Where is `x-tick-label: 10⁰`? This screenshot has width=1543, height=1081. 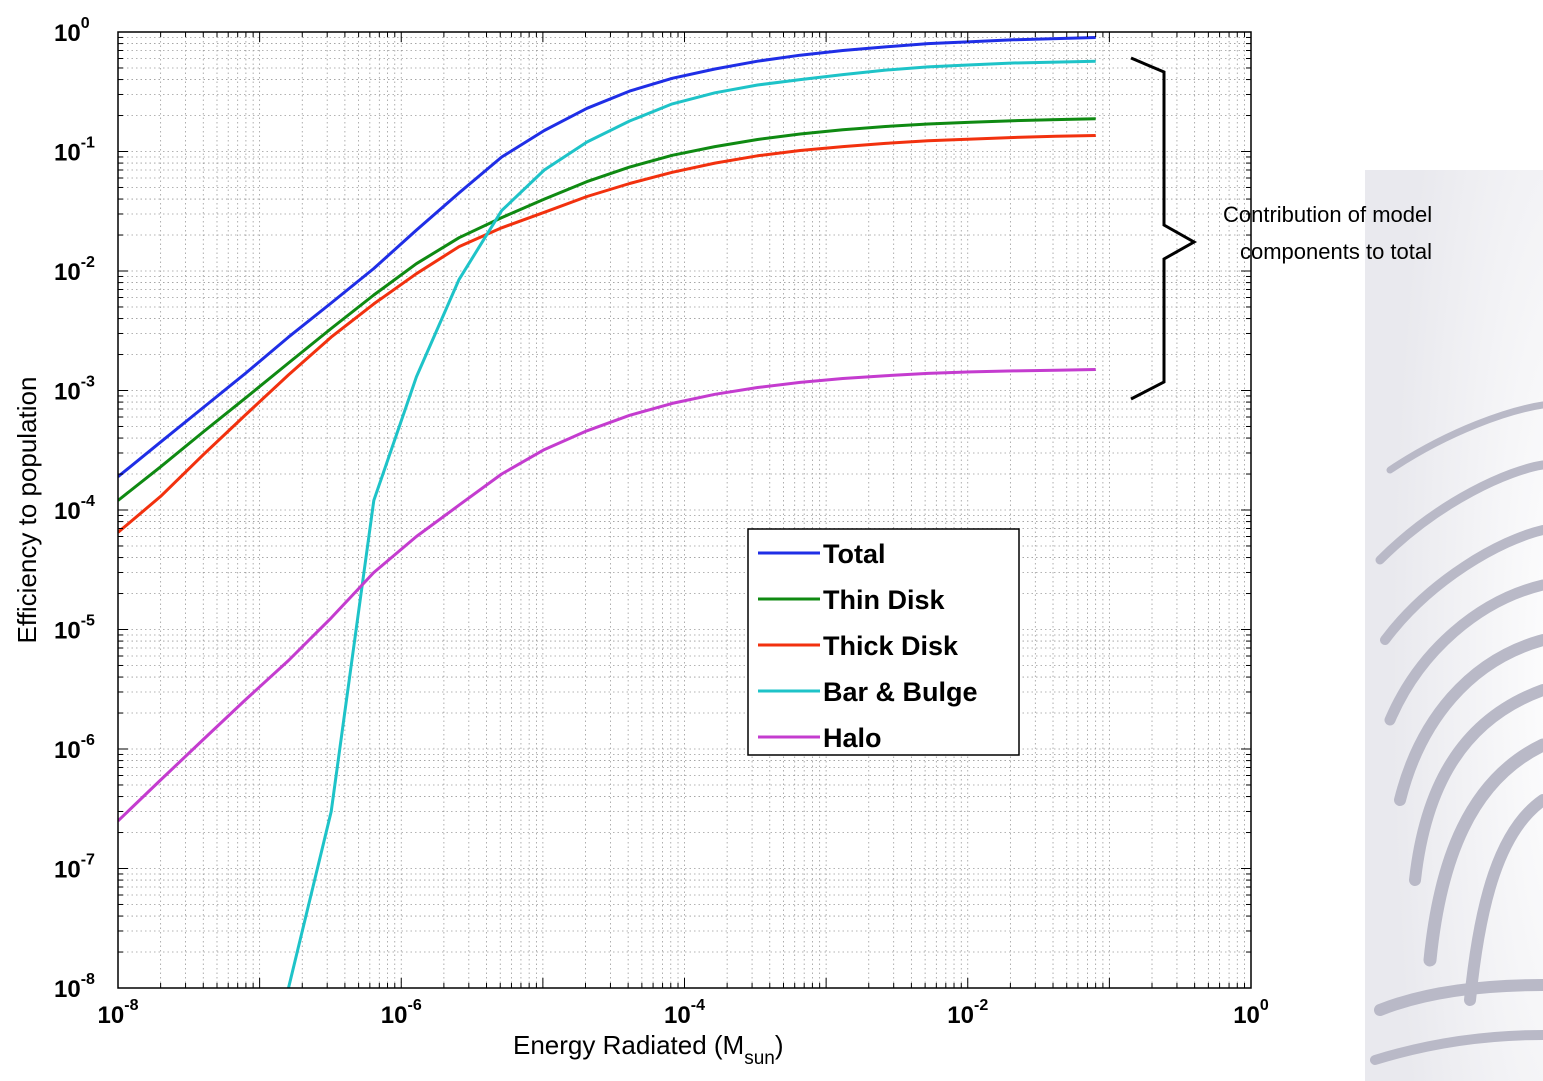 x-tick-label: 10⁰ is located at coordinates (1251, 1013).